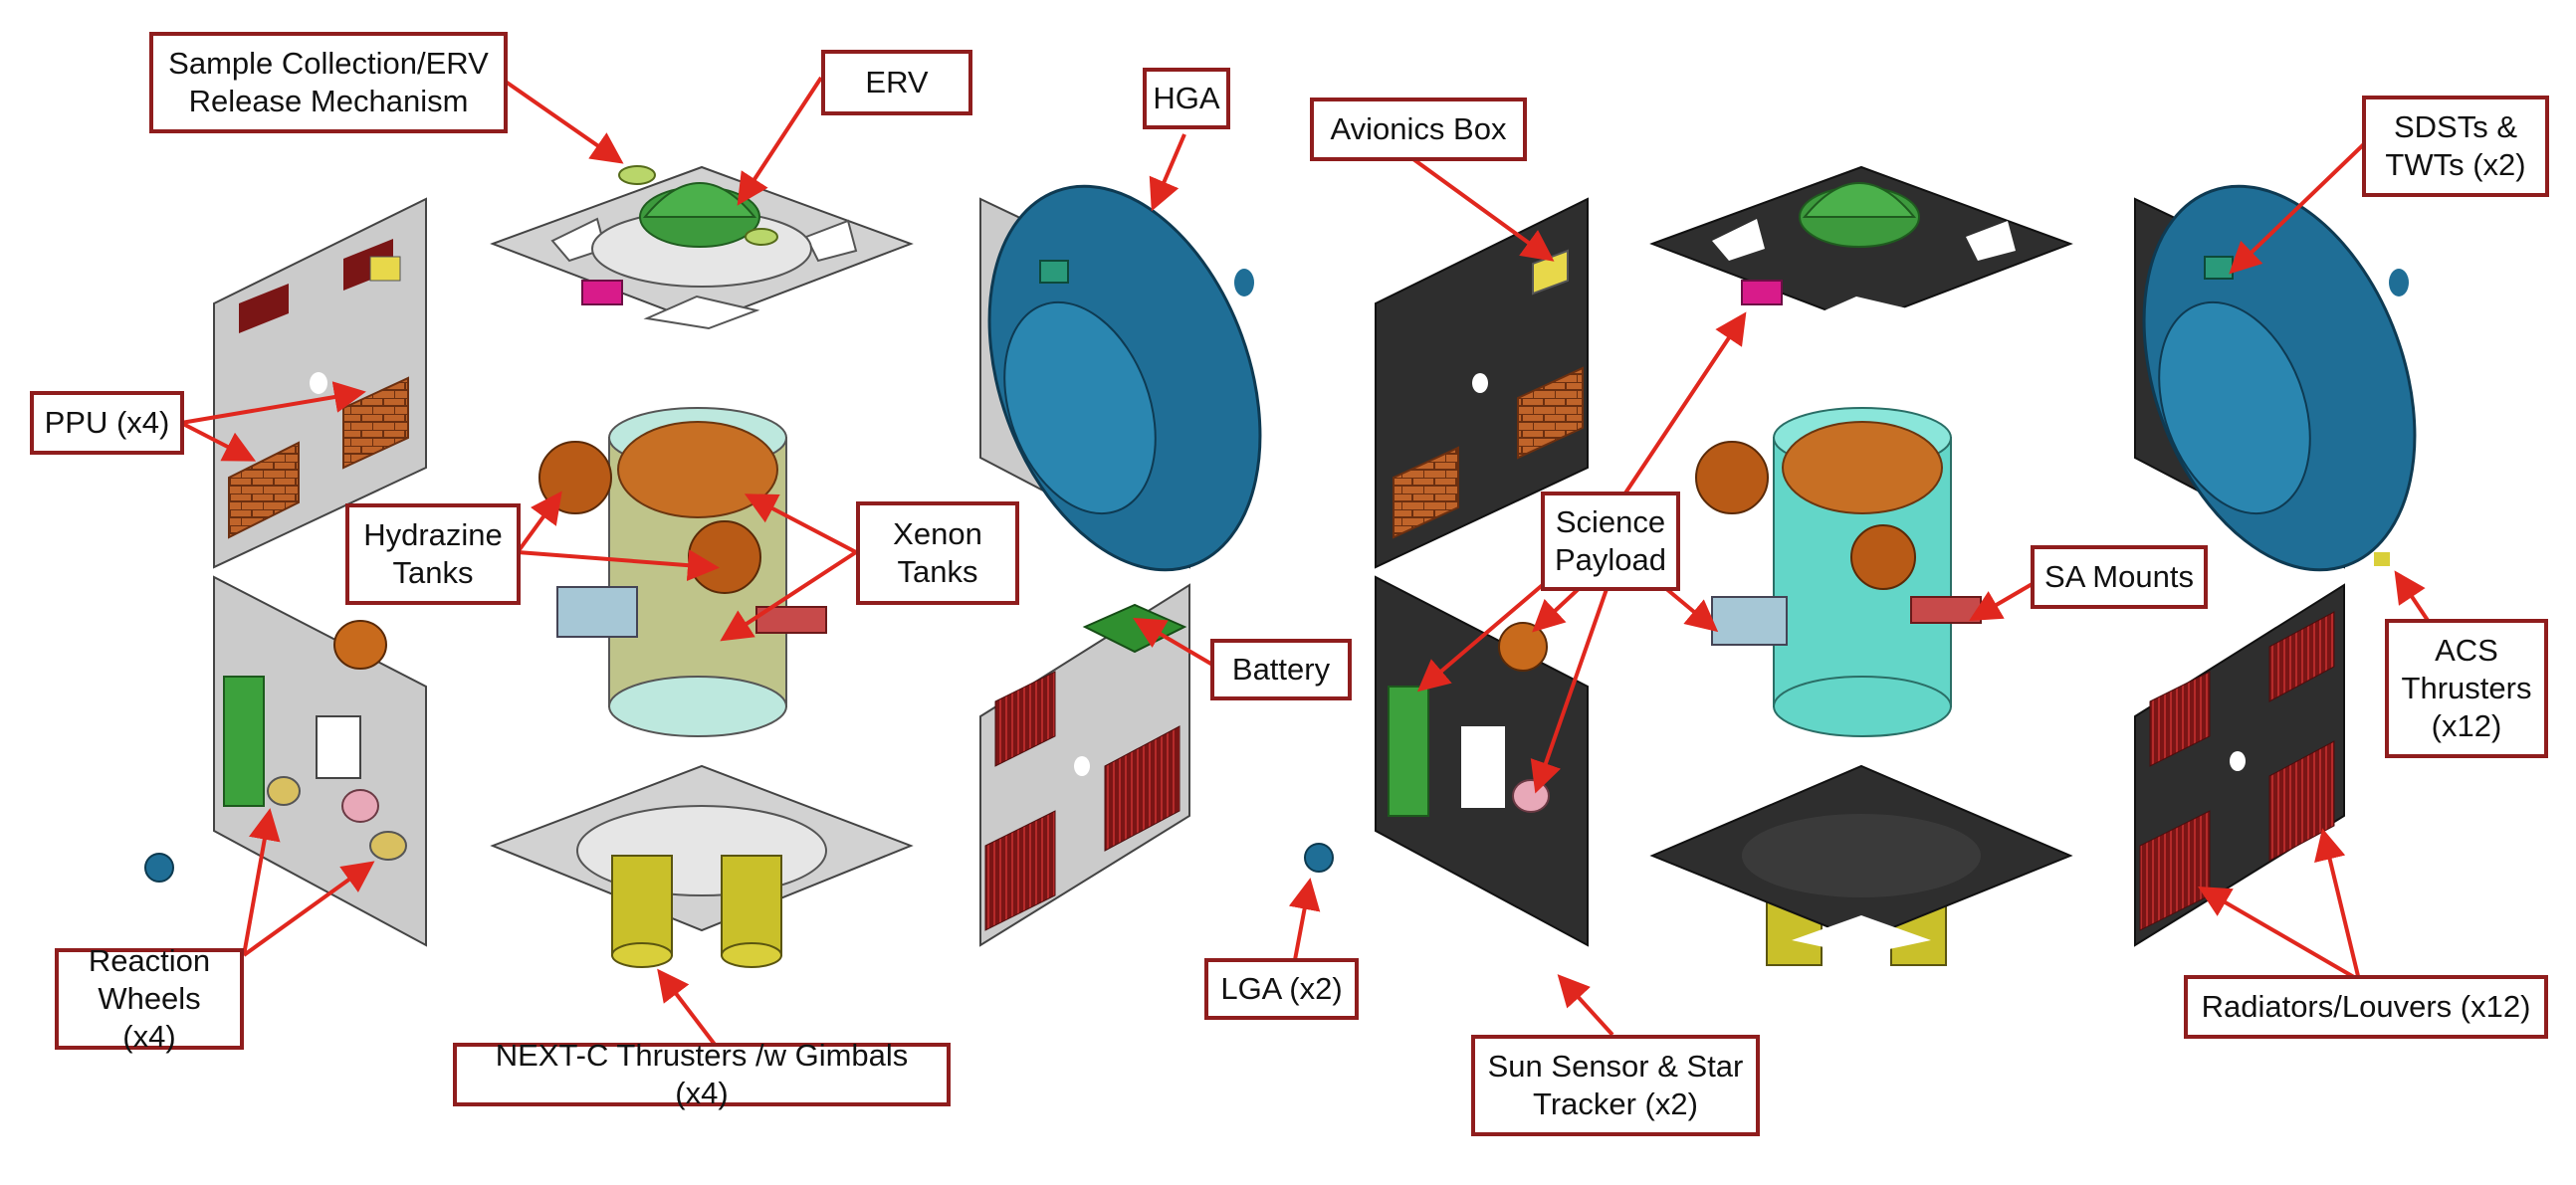  I want to click on callout-text: SDSTs & TWTs (x2), so click(2455, 145).